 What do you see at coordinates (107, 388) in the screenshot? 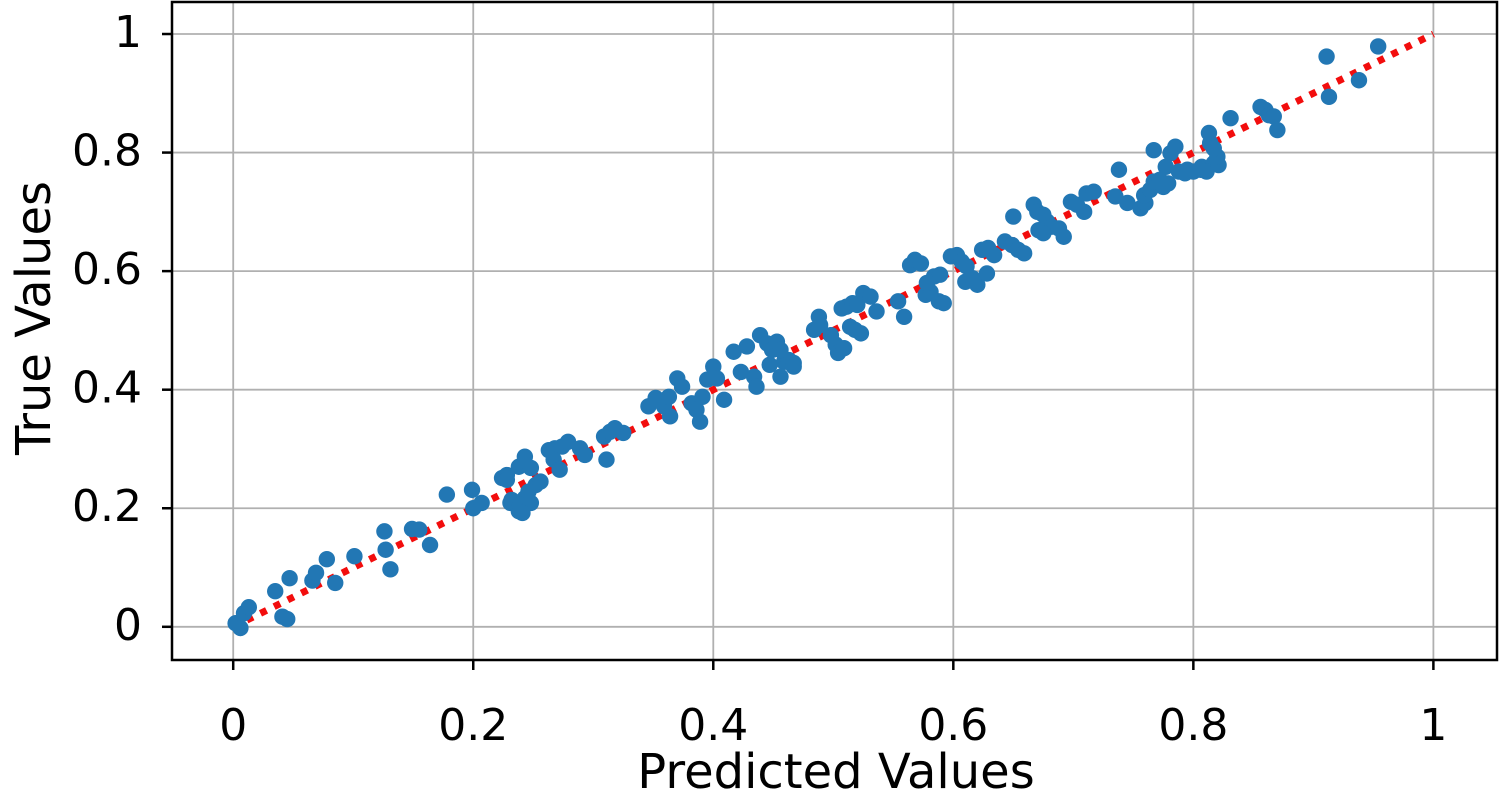
I see `y-tick-label: 0.4` at bounding box center [107, 388].